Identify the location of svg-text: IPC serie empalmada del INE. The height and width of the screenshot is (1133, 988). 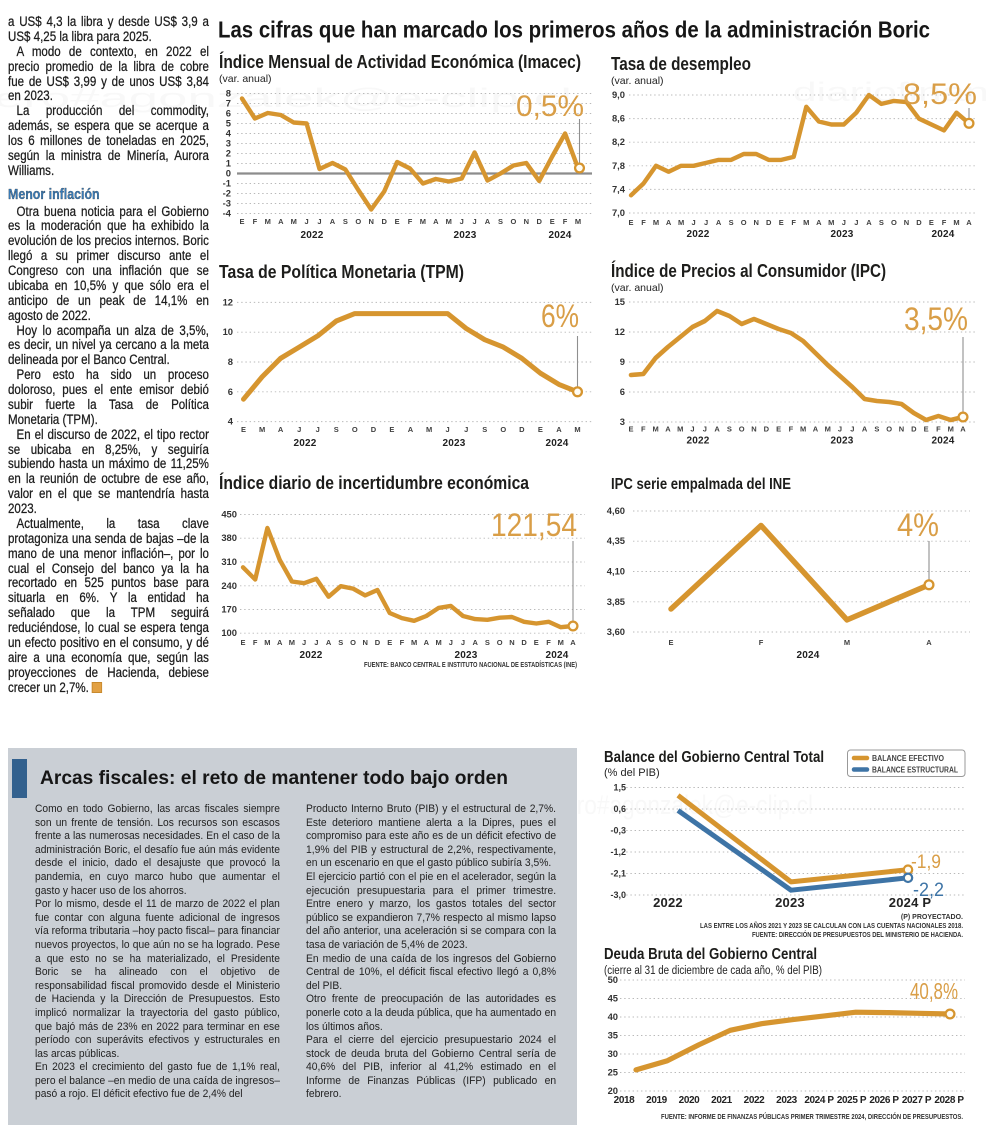
(701, 484).